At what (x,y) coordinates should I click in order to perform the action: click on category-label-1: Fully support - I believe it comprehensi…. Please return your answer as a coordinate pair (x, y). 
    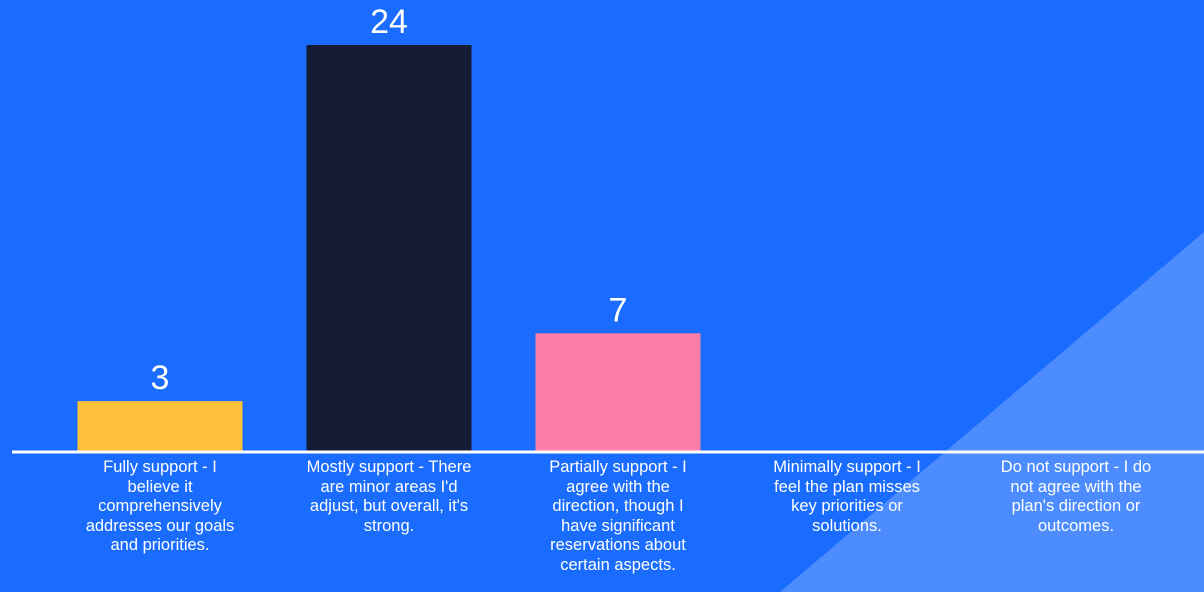
    Looking at the image, I should click on (160, 506).